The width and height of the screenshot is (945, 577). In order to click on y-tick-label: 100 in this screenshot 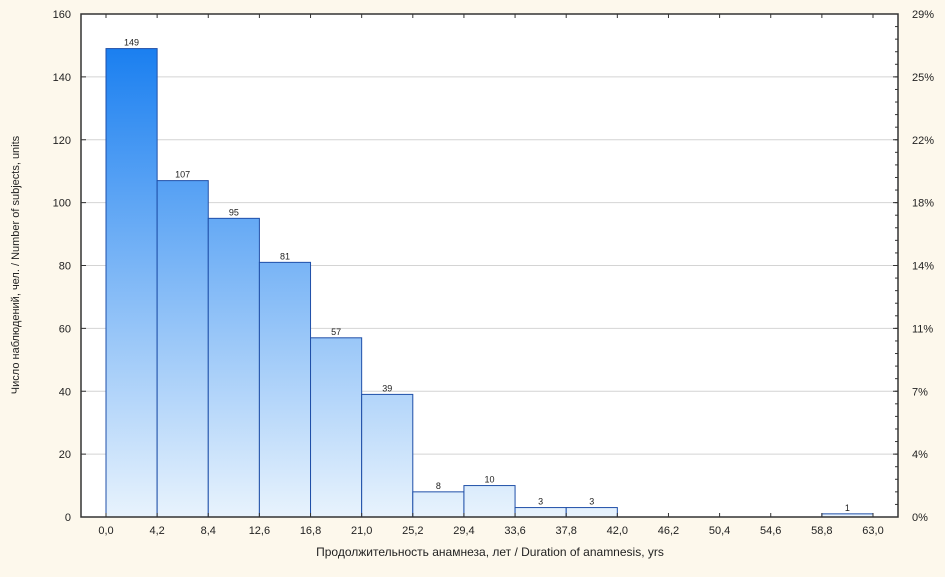, I will do `click(62, 204)`.